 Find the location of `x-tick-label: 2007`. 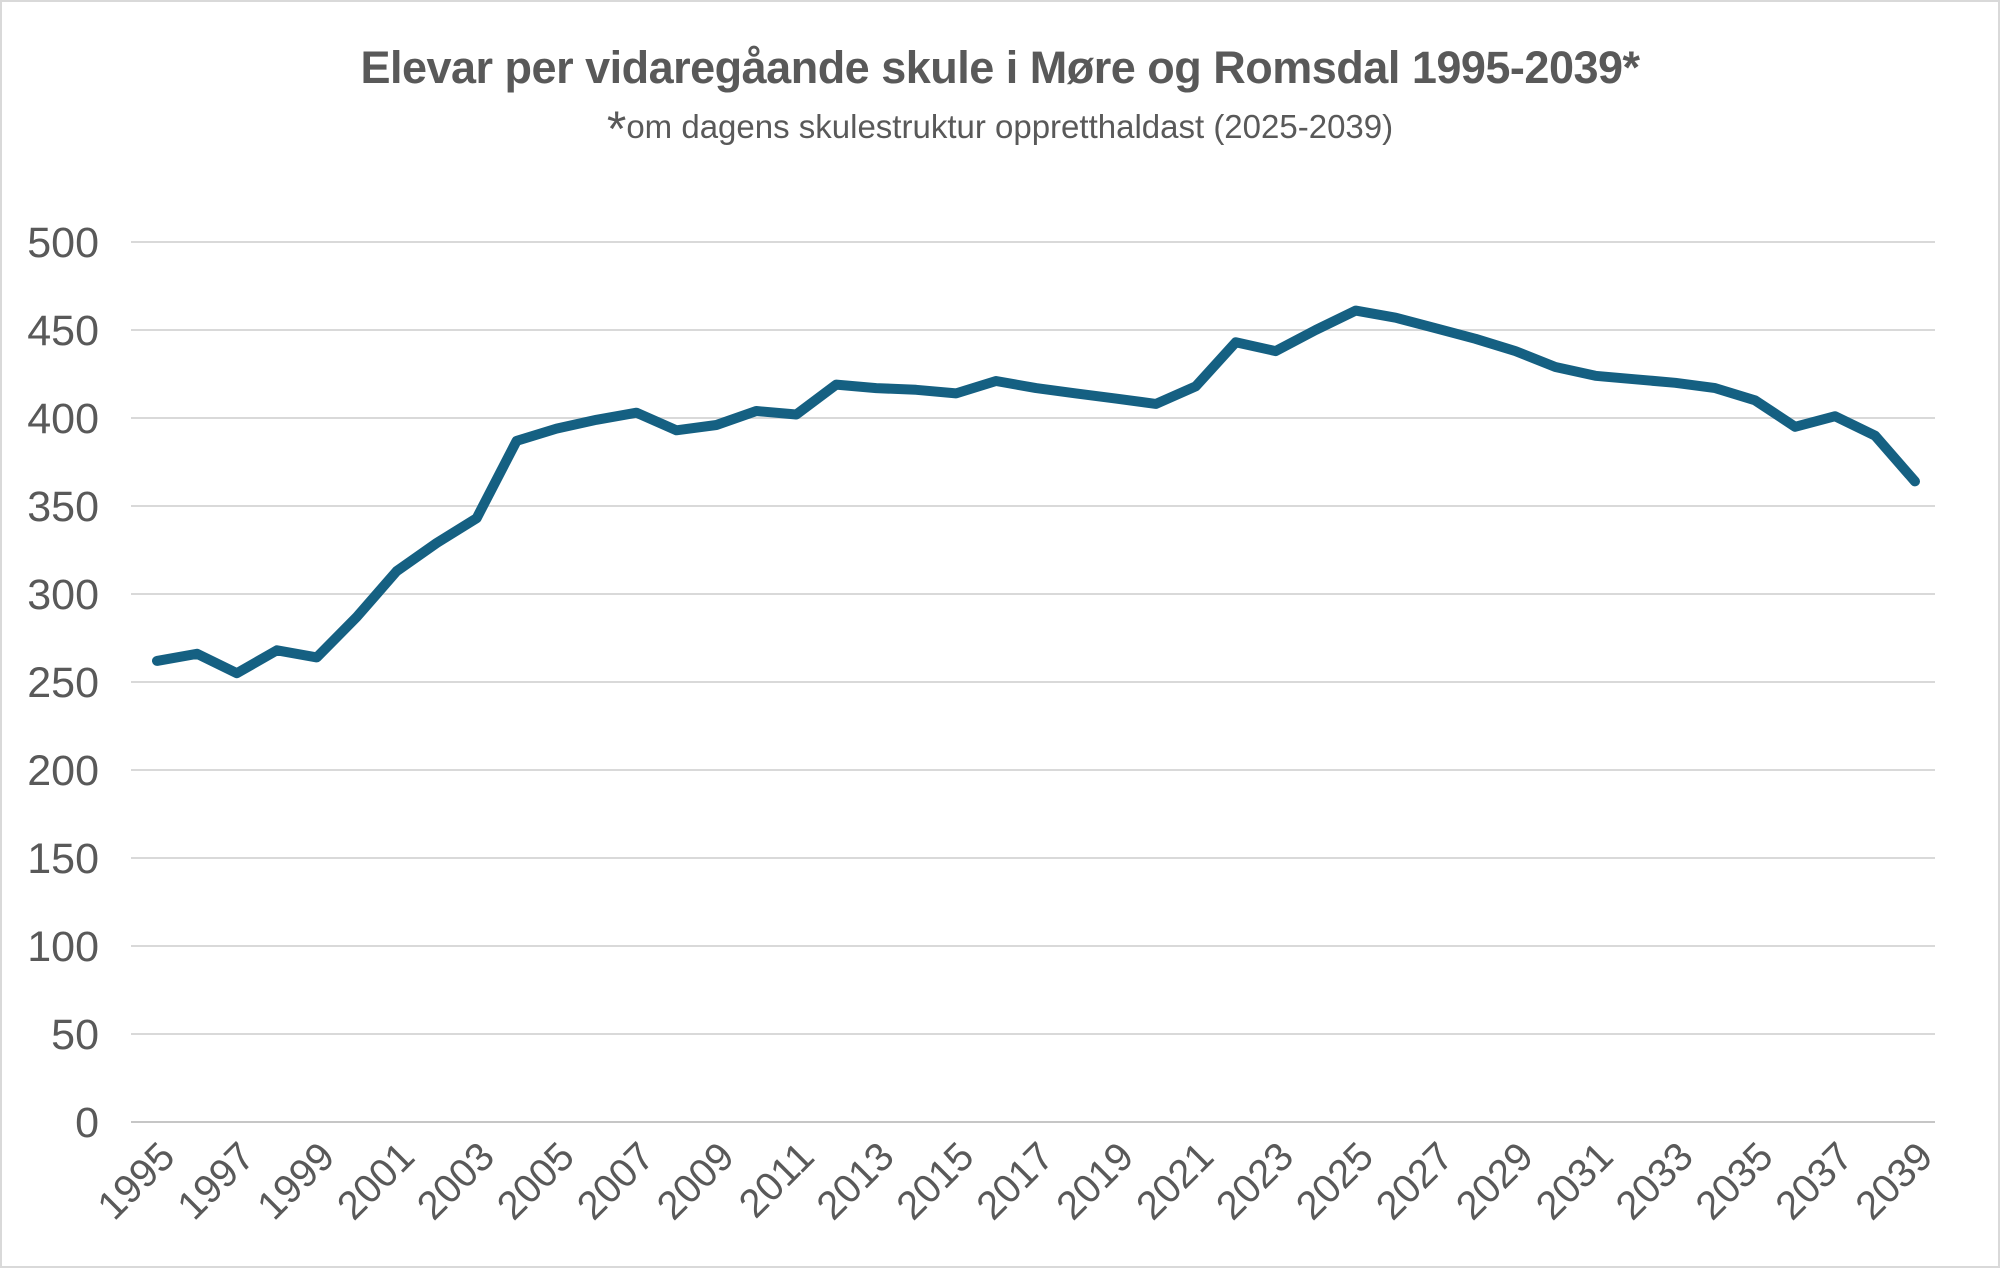

x-tick-label: 2007 is located at coordinates (616, 1181).